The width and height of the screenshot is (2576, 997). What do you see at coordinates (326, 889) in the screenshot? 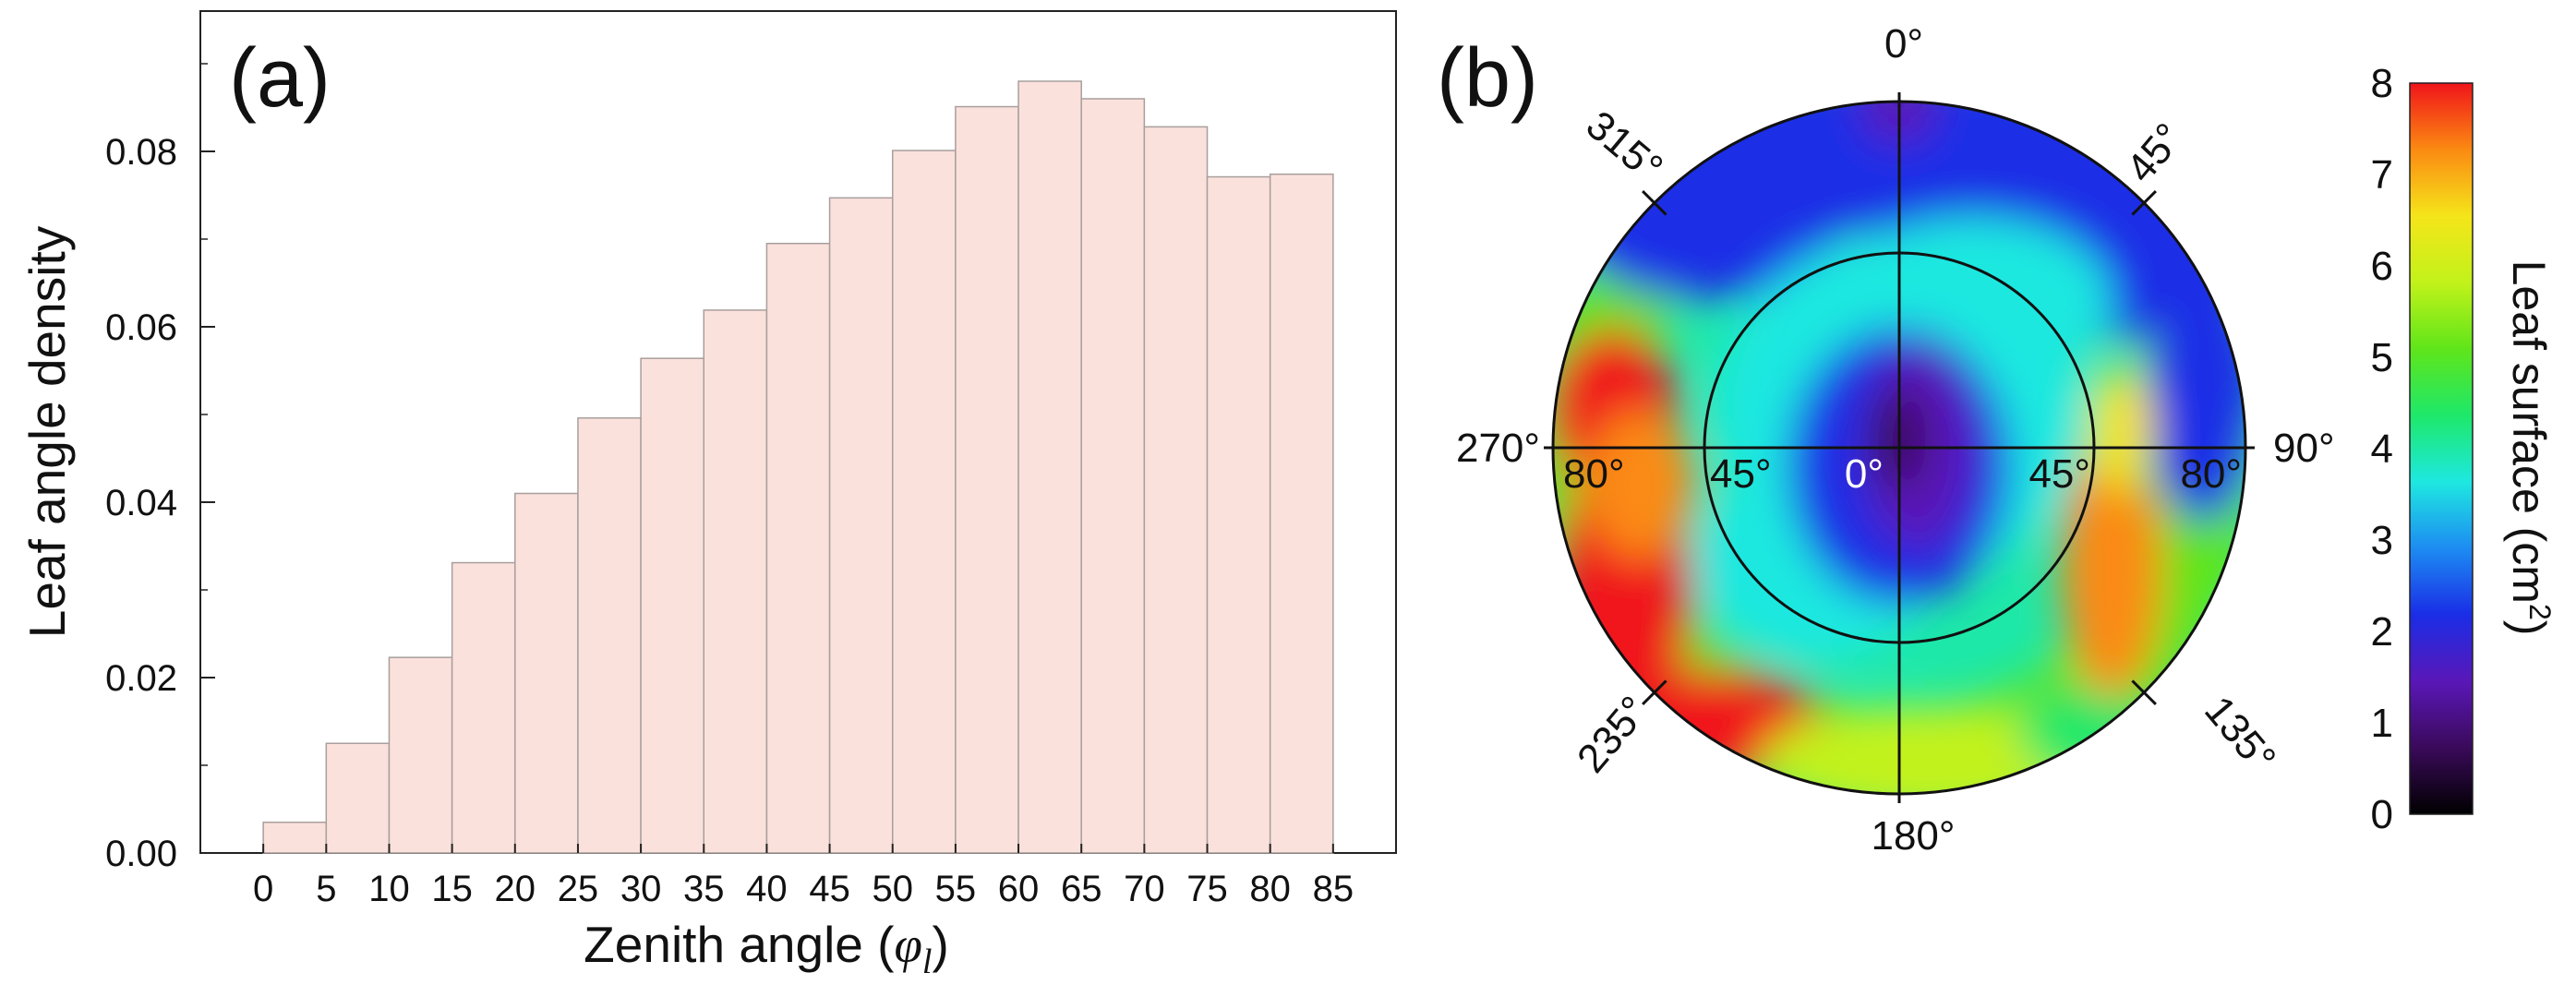
I see `x-tick-label: 5` at bounding box center [326, 889].